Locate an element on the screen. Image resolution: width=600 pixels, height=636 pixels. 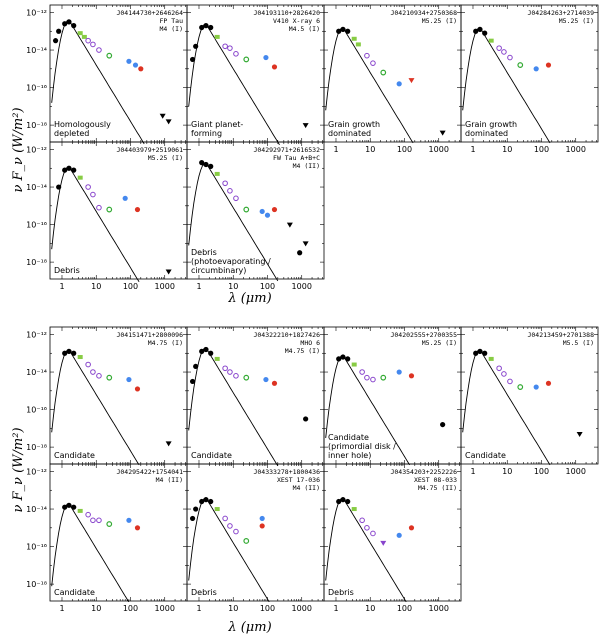
source-name: J04151471+2800096 is located at coordinates (149, 335).